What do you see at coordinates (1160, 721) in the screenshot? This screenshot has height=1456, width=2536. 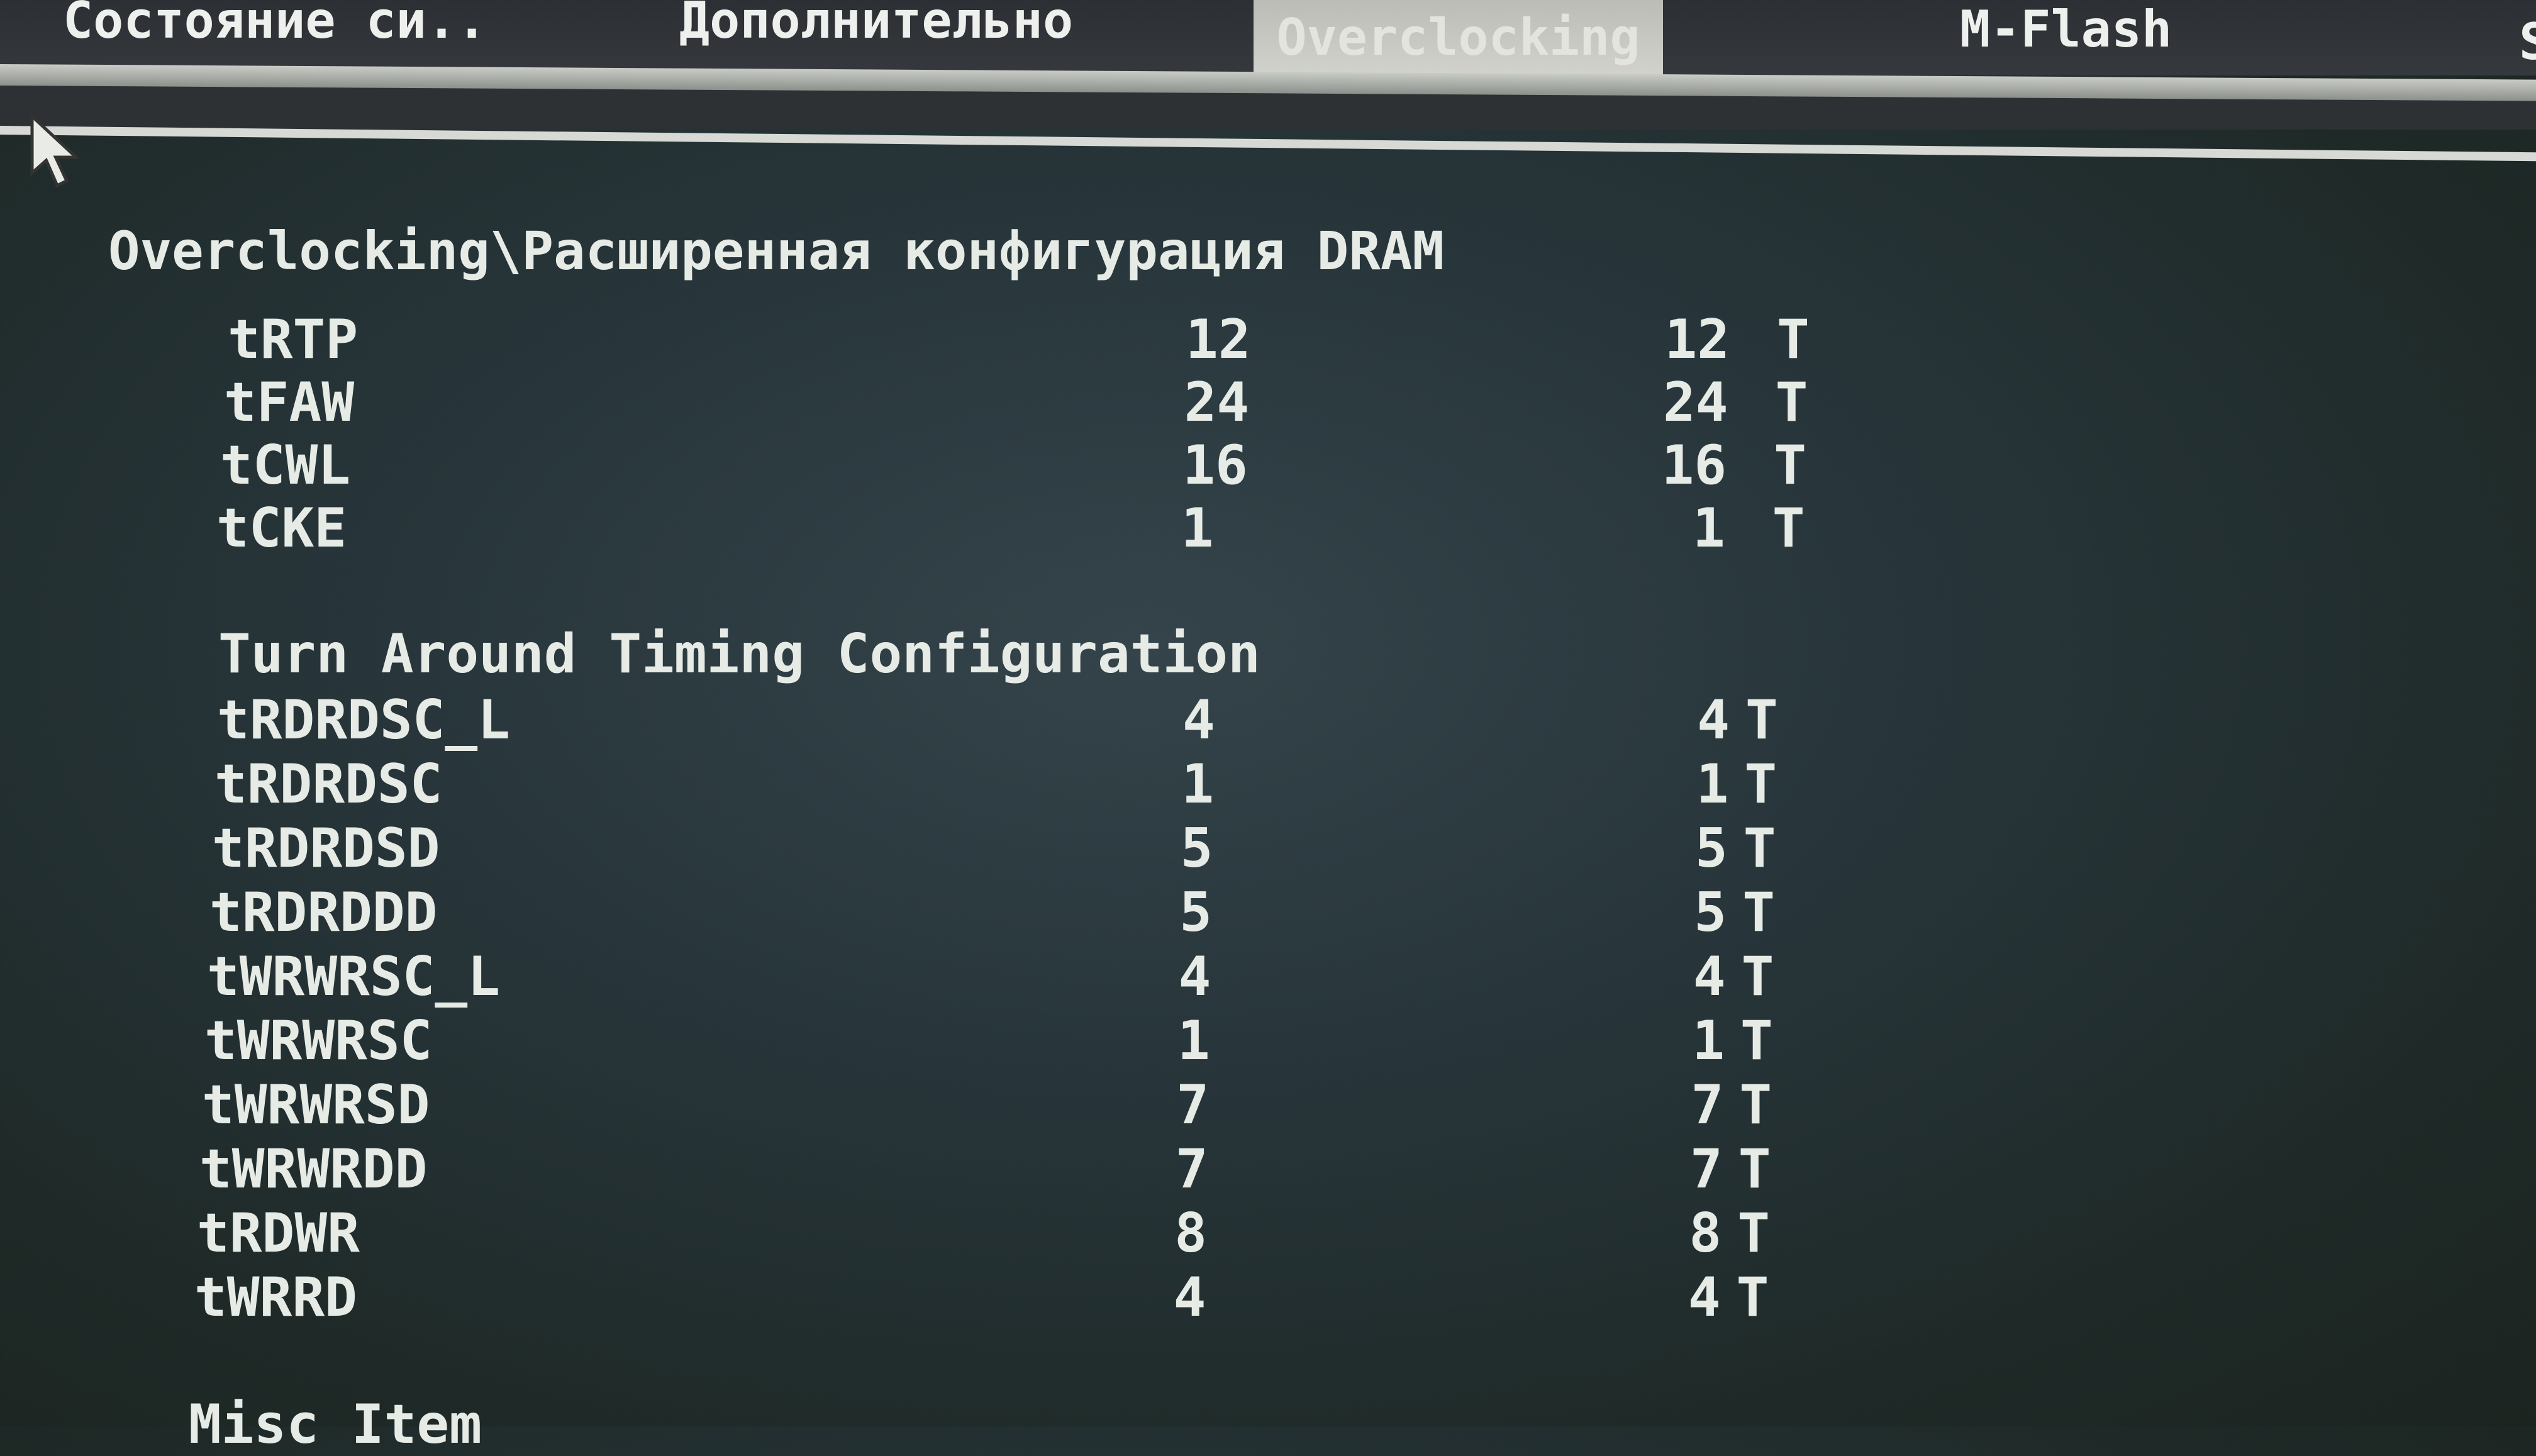 I see `timing-row: tRDRDSC_L 4 4 T` at bounding box center [1160, 721].